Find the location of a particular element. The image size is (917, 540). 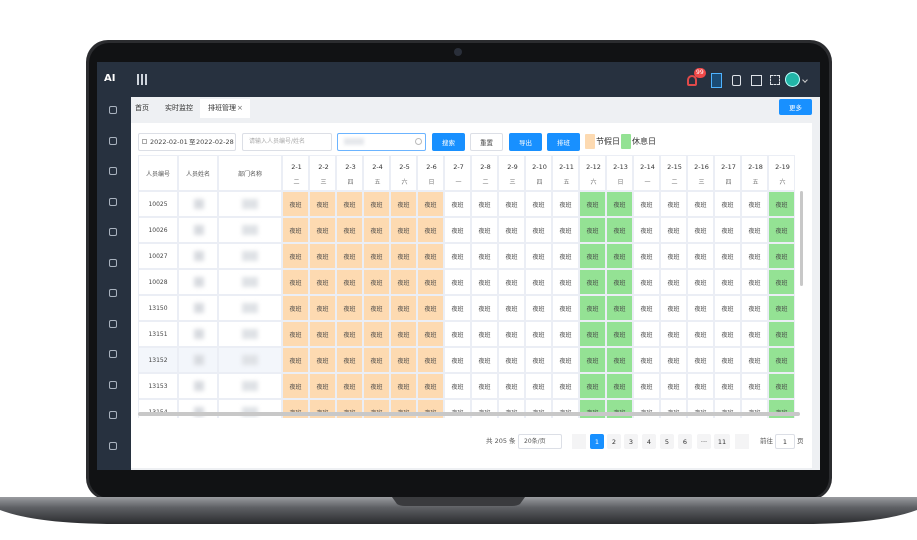

button: 导出 is located at coordinates (525, 142).